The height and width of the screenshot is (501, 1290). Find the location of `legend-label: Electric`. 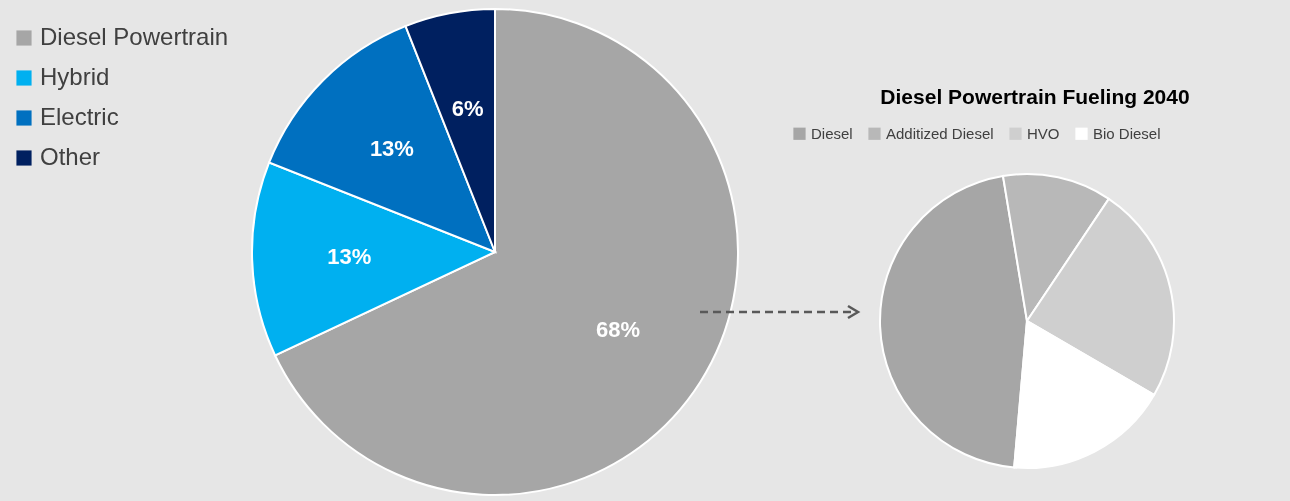

legend-label: Electric is located at coordinates (79, 116).